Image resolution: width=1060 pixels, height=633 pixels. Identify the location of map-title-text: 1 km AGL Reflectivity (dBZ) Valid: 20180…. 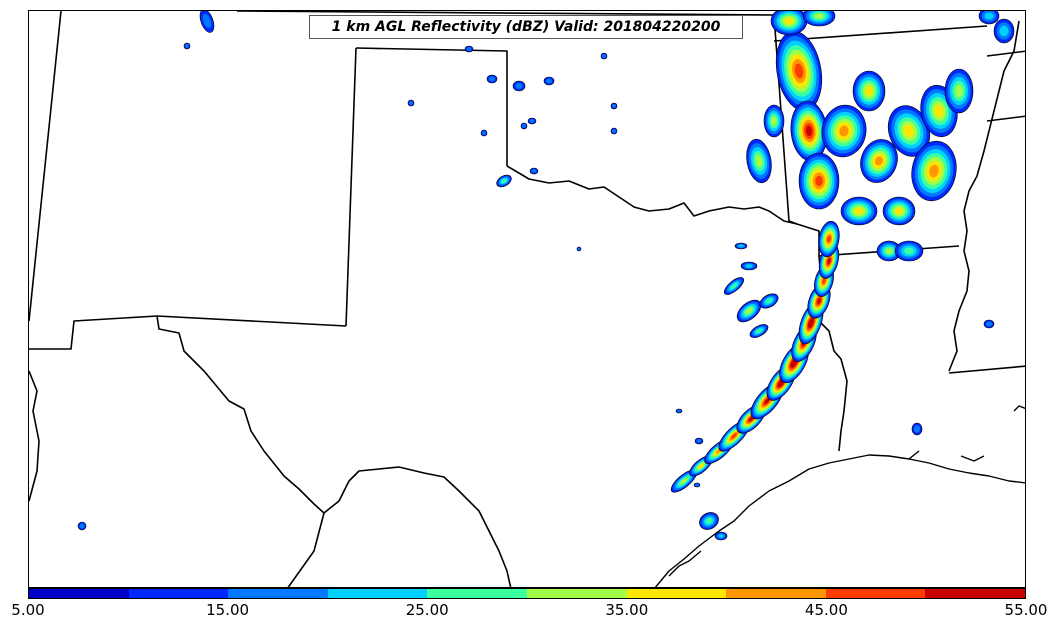
(526, 27).